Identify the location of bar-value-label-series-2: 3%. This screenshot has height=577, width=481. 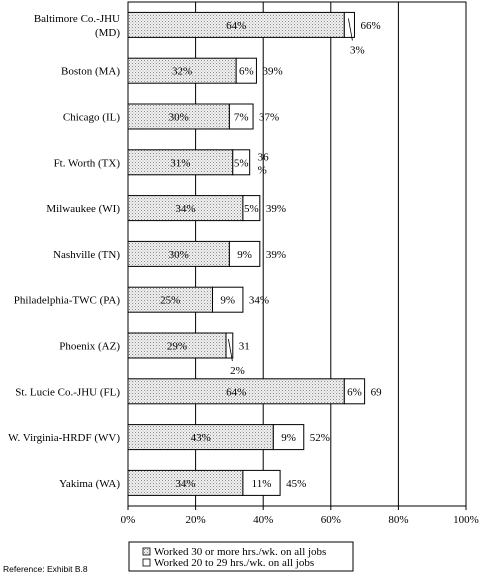
(357, 50).